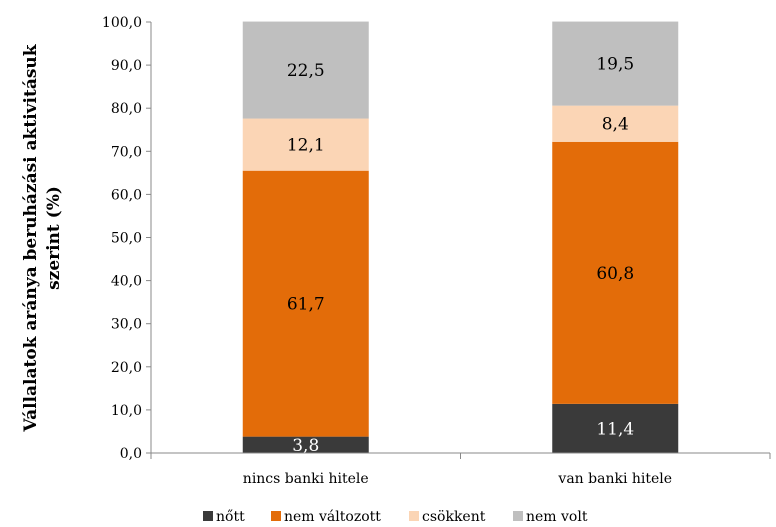  I want to click on data-label: 22,5, so click(306, 71).